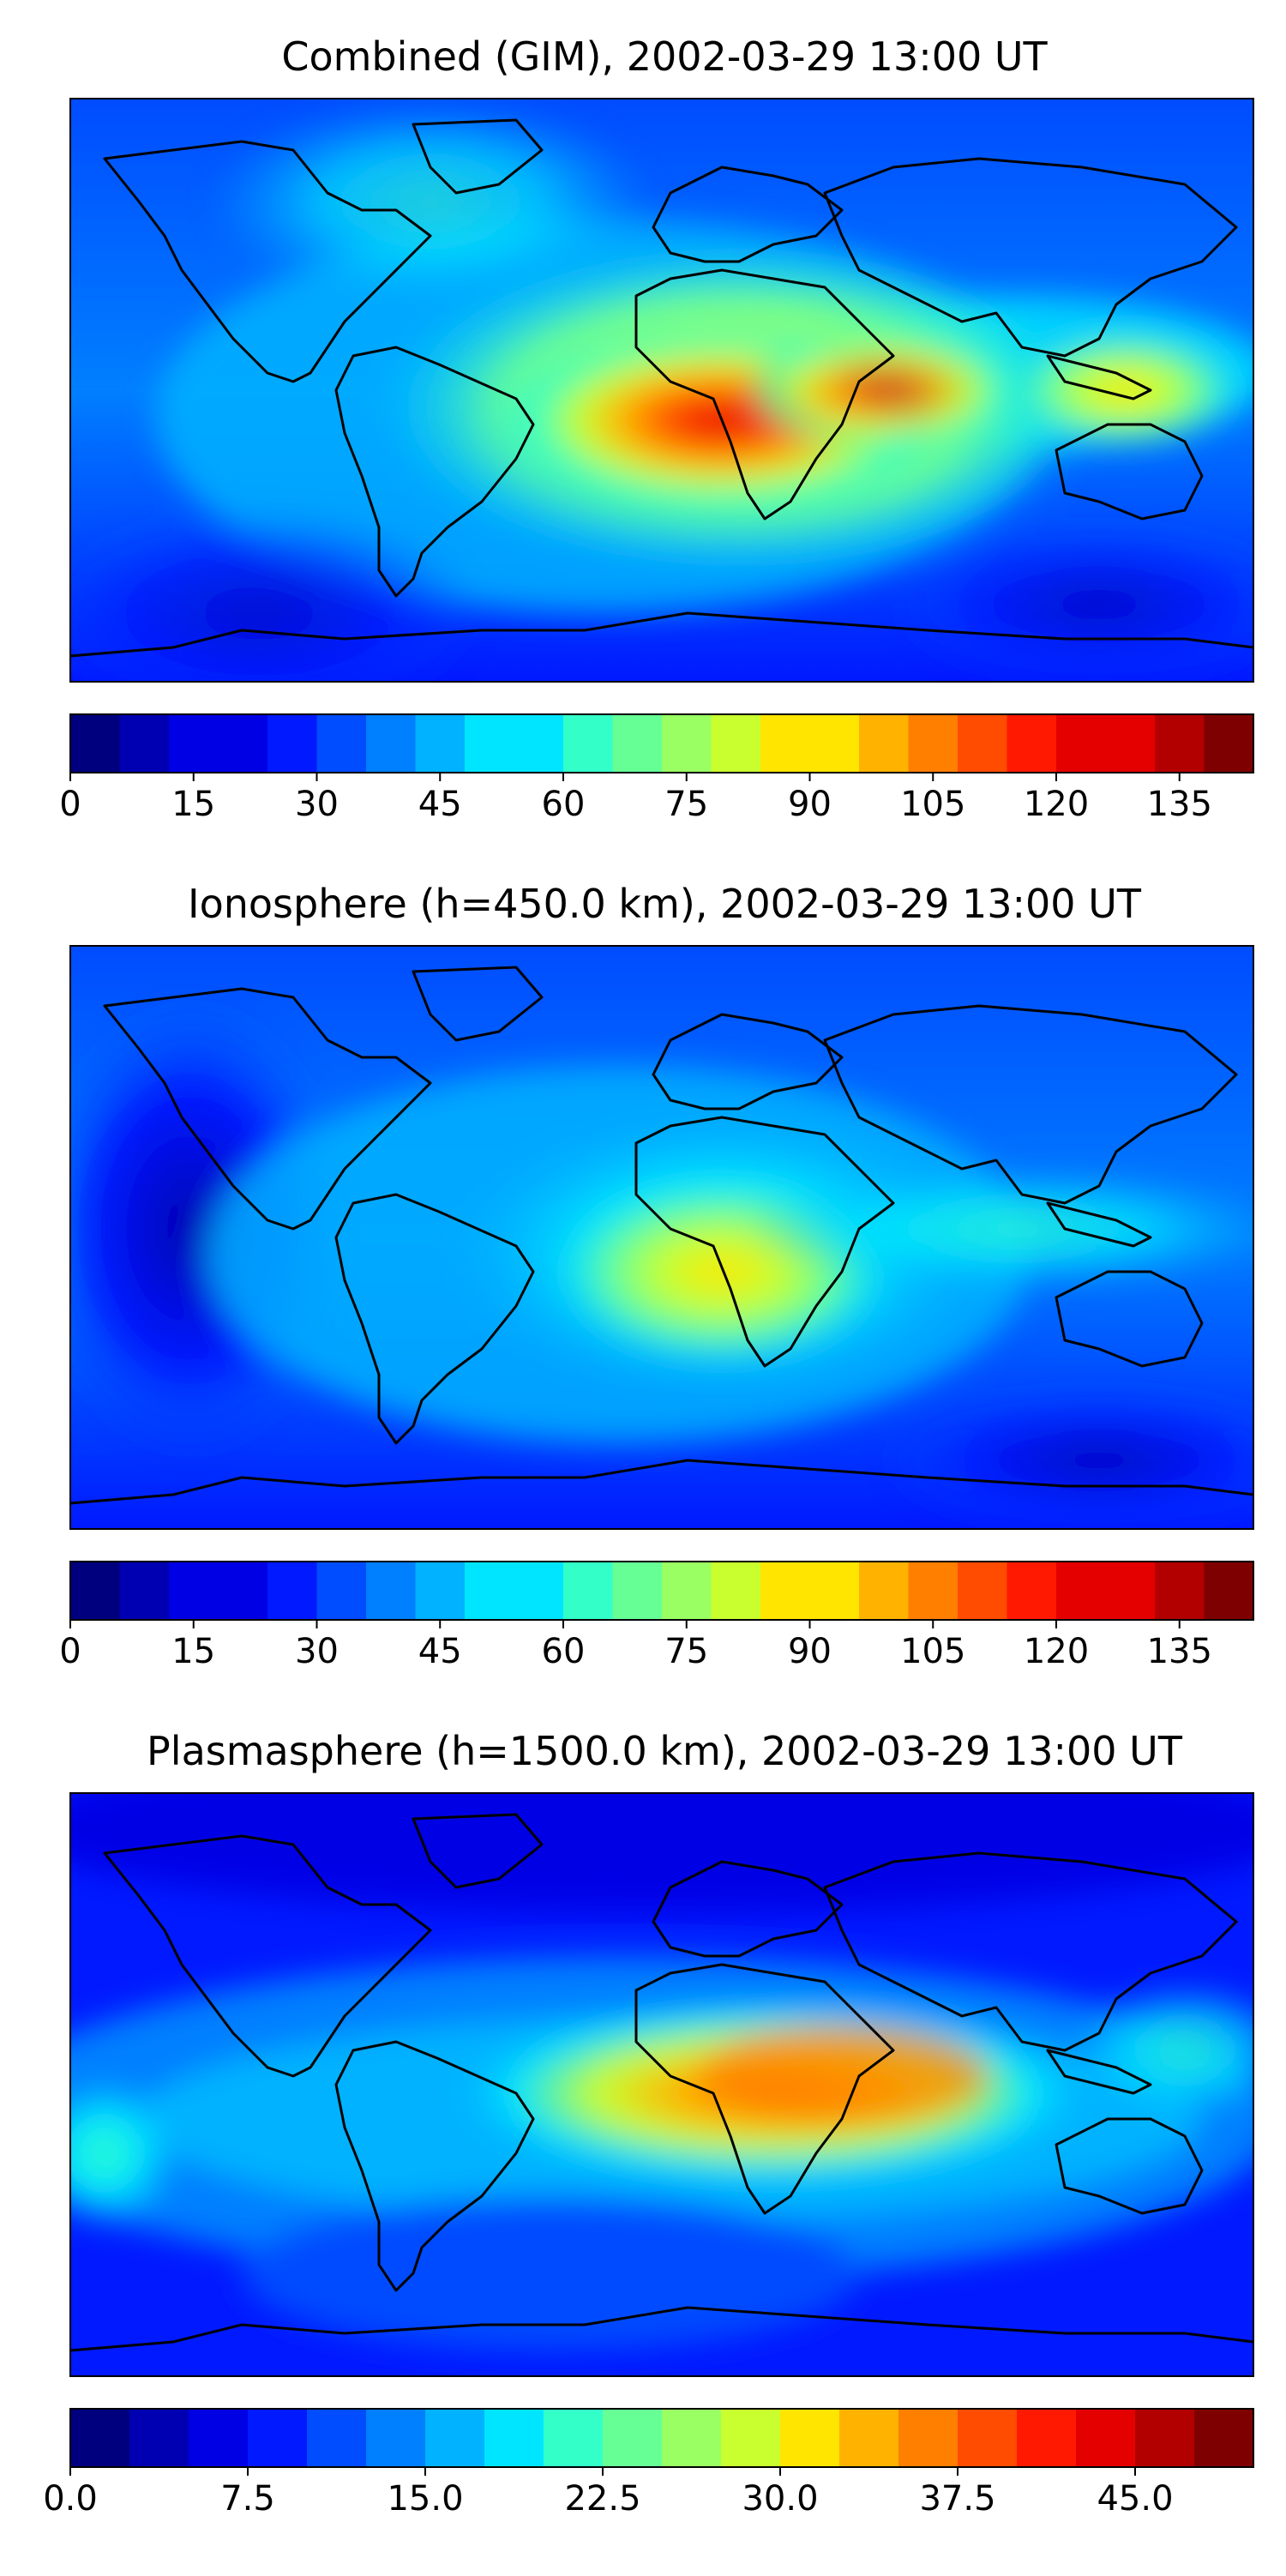 The image size is (1286, 2576). What do you see at coordinates (780, 2499) in the screenshot?
I see `colorbar-tick-label: 30.0` at bounding box center [780, 2499].